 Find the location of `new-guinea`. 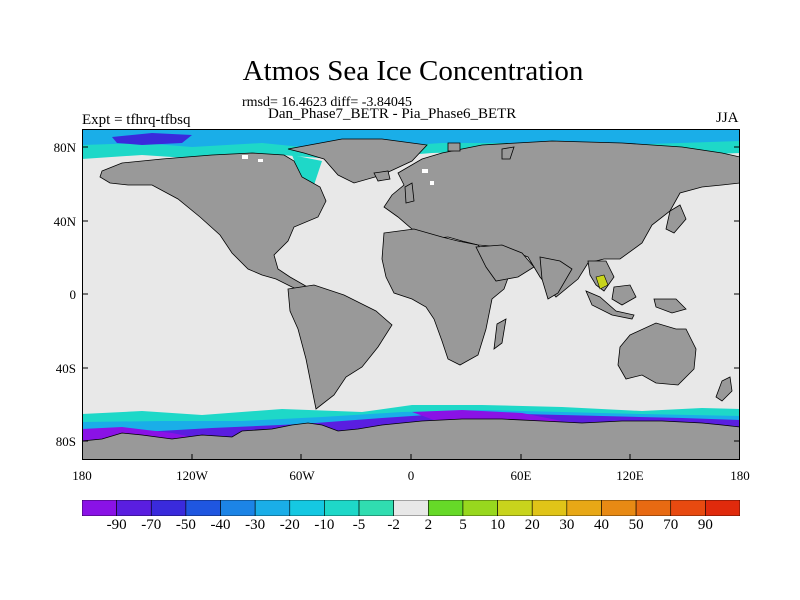

new-guinea is located at coordinates (670, 306).